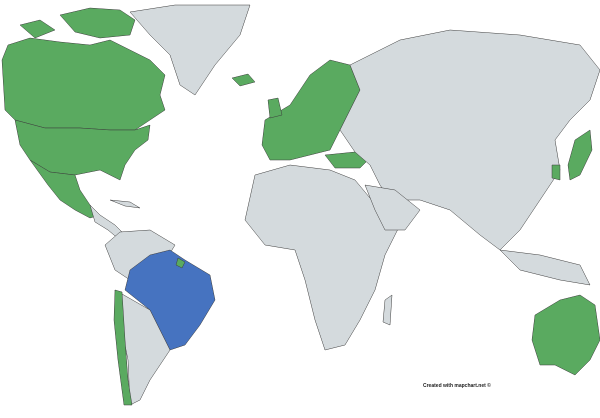  Describe the element at coordinates (580, 155) in the screenshot. I see `country-japan` at that location.